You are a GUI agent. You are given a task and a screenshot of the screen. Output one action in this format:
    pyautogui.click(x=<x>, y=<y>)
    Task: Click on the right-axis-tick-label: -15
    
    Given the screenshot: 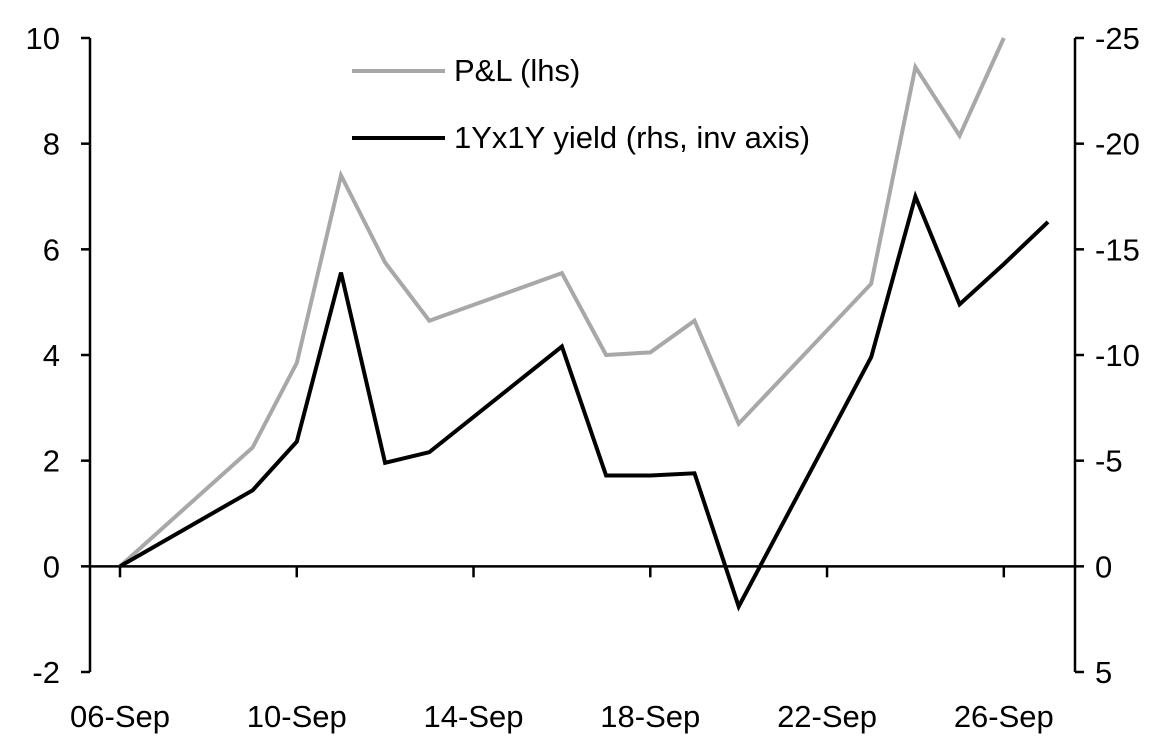 What is the action you would take?
    pyautogui.click(x=1117, y=249)
    